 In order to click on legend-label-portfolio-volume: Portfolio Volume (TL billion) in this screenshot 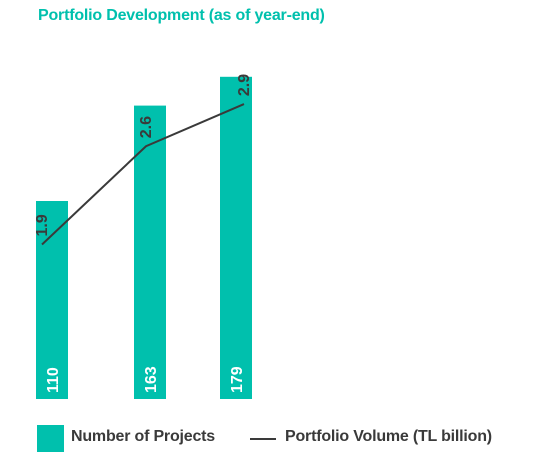, I will do `click(388, 436)`.